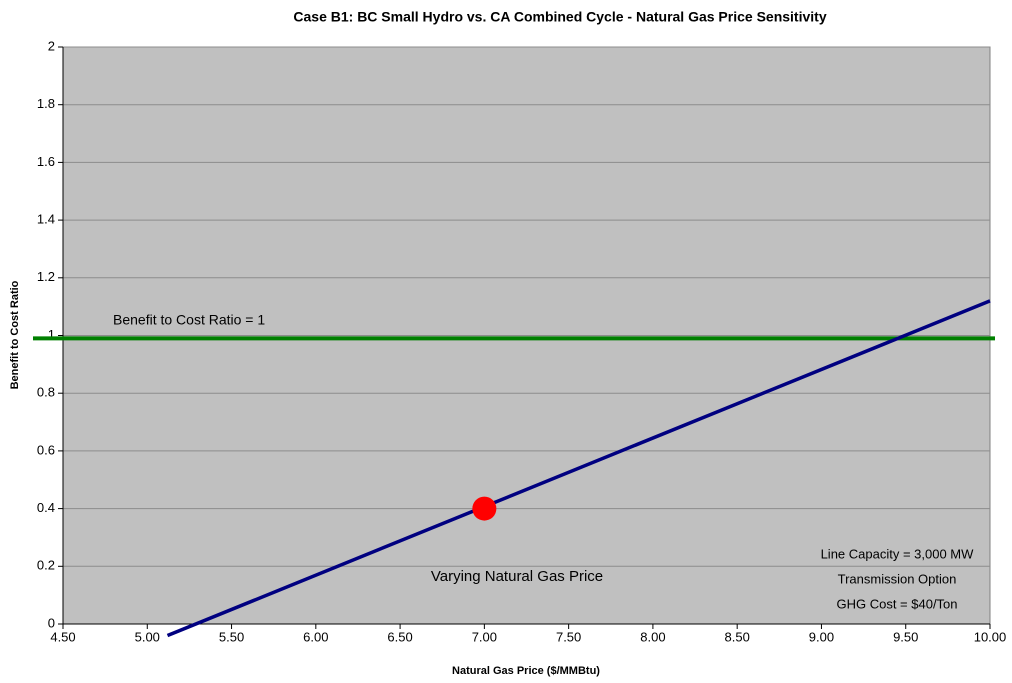 Image resolution: width=1012 pixels, height=683 pixels. Describe the element at coordinates (568, 636) in the screenshot. I see `x-tick-label: 7.50` at that location.